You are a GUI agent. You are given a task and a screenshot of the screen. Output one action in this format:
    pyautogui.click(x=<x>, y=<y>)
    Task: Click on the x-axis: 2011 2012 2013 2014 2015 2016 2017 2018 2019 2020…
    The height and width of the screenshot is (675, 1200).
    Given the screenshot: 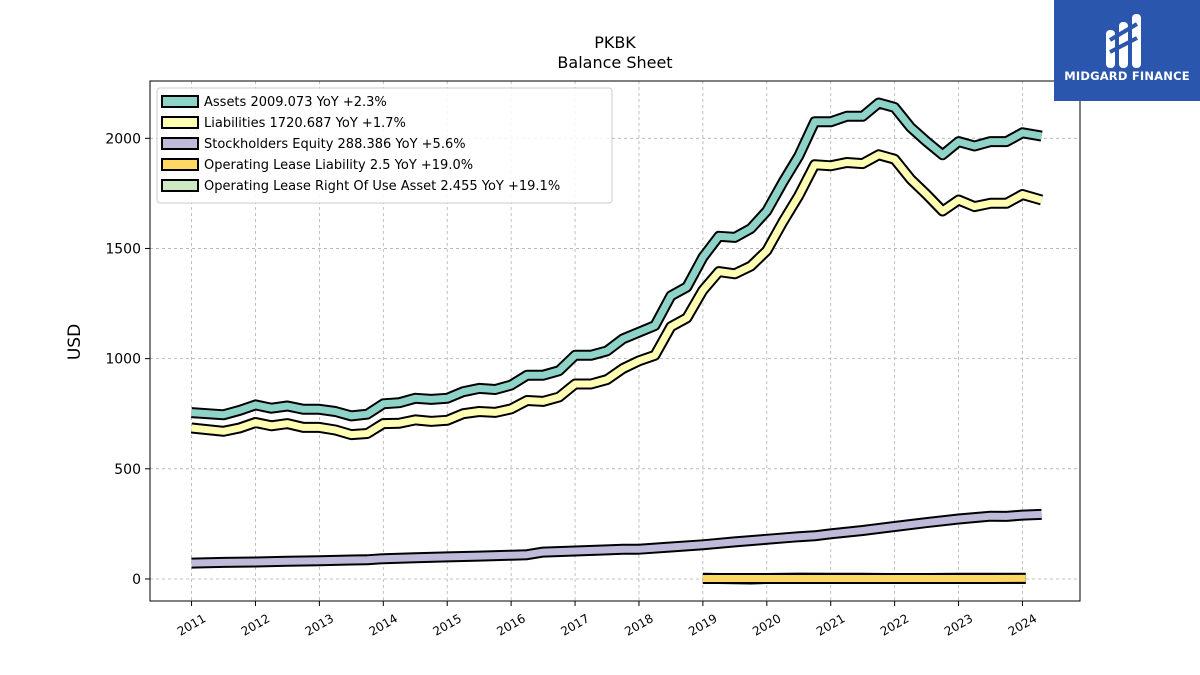 What is the action you would take?
    pyautogui.click(x=607, y=620)
    